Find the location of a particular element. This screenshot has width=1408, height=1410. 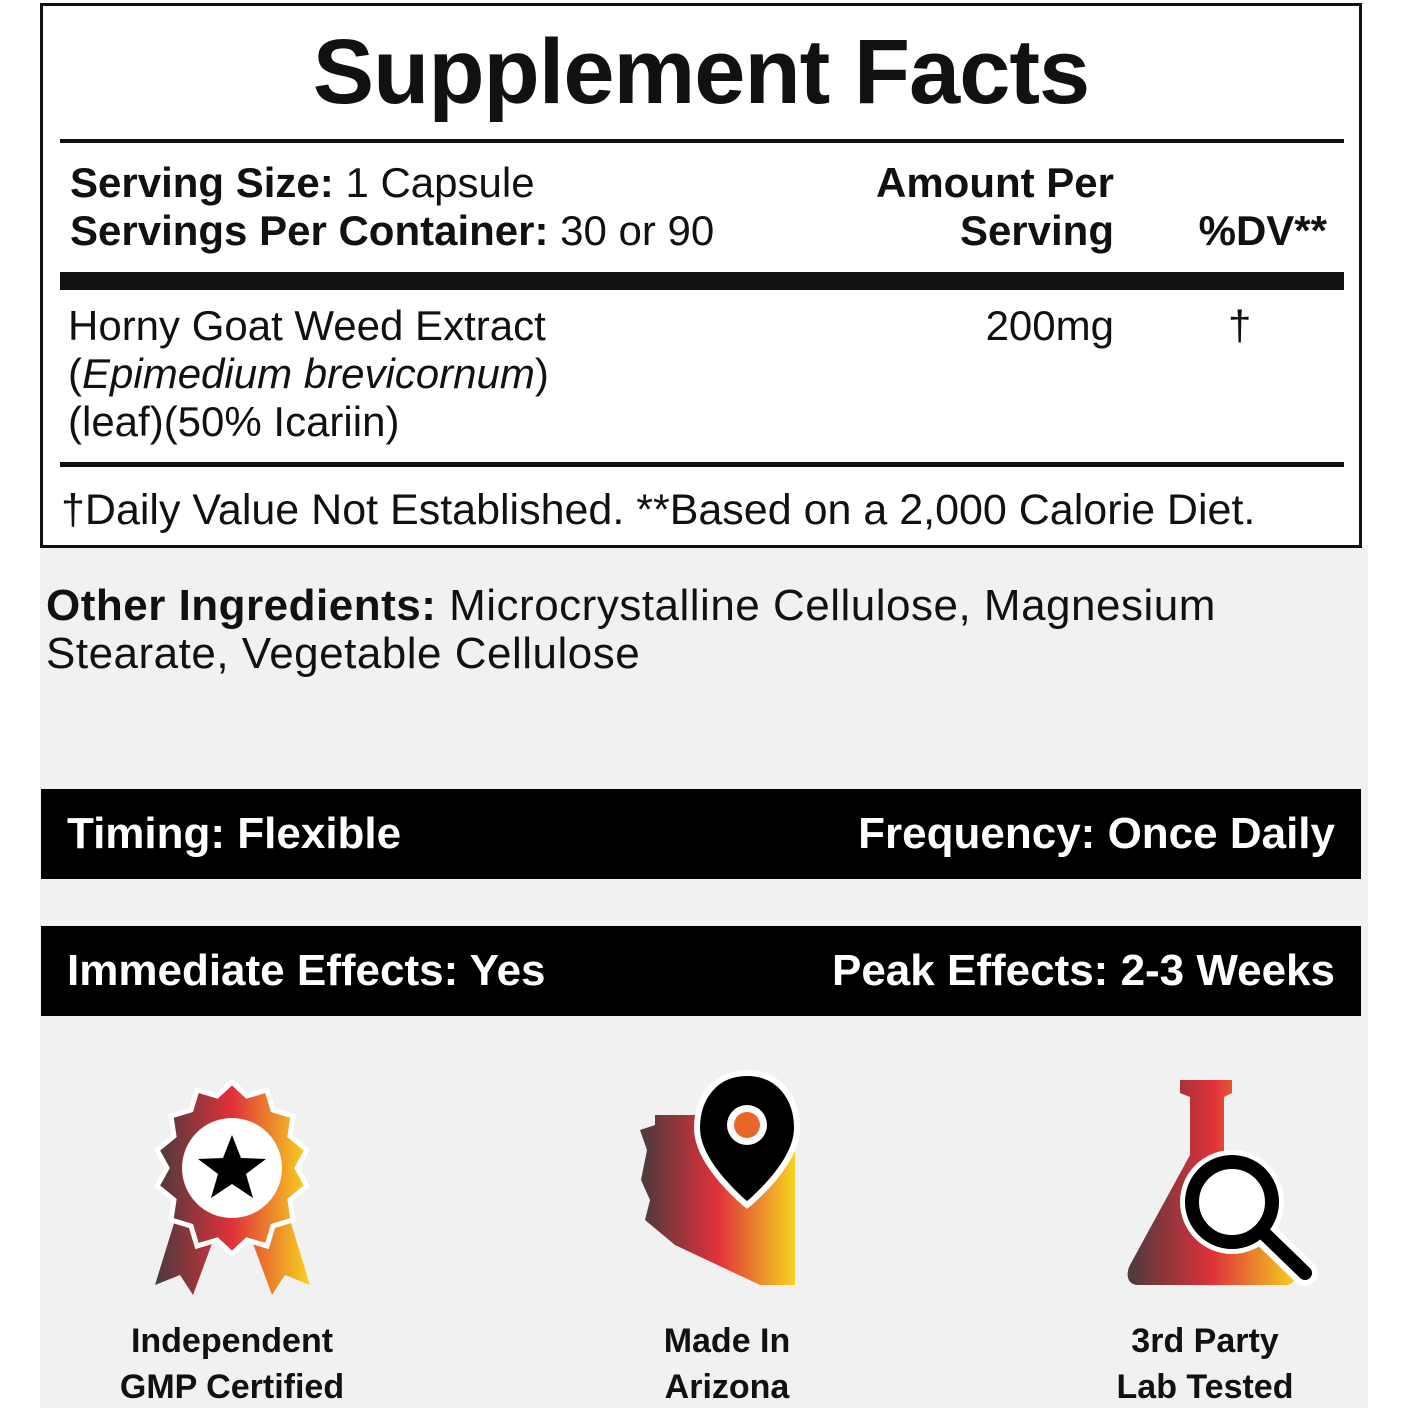

badge-lab-tested: 3rd Party Lab Tested is located at coordinates (1205, 1364).